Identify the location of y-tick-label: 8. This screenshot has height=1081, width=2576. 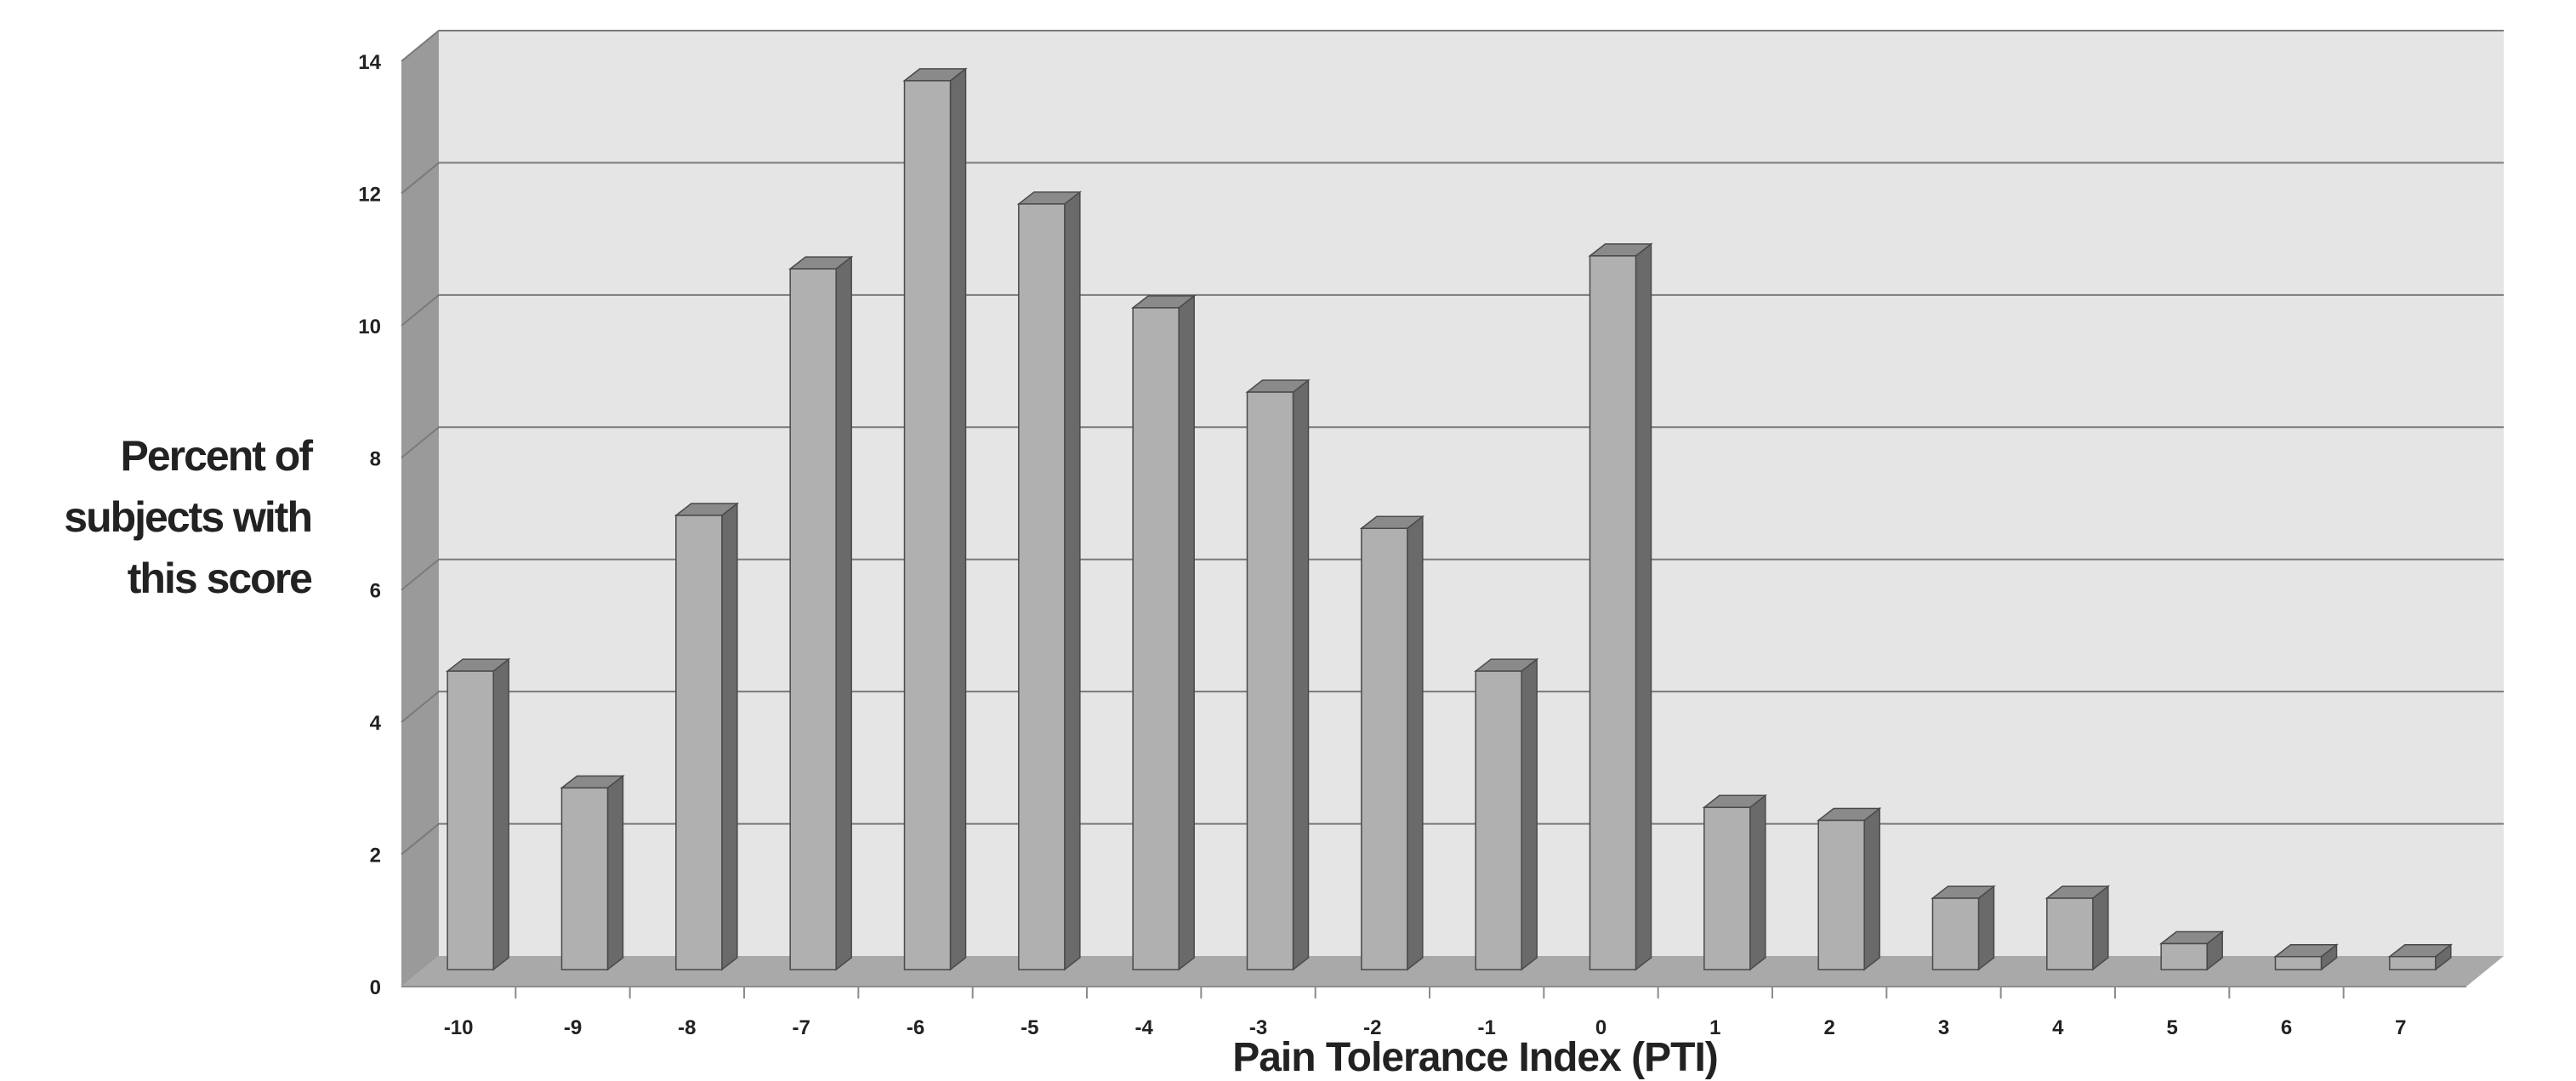
(375, 458).